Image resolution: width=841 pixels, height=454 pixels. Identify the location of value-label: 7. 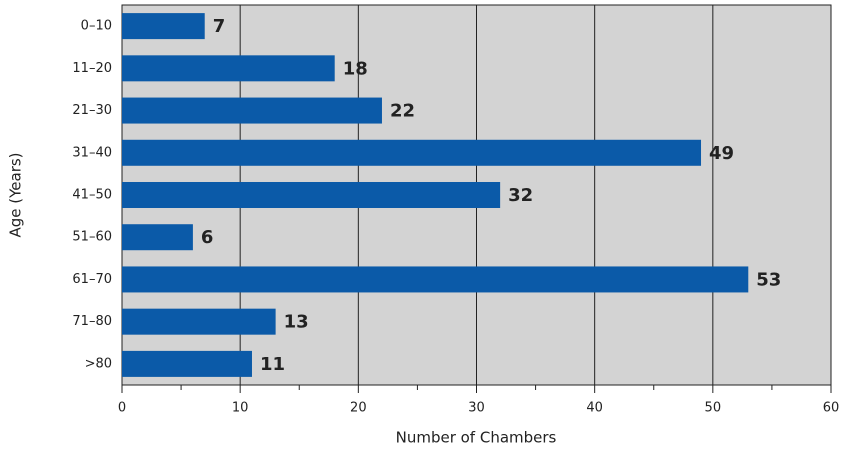
(219, 26).